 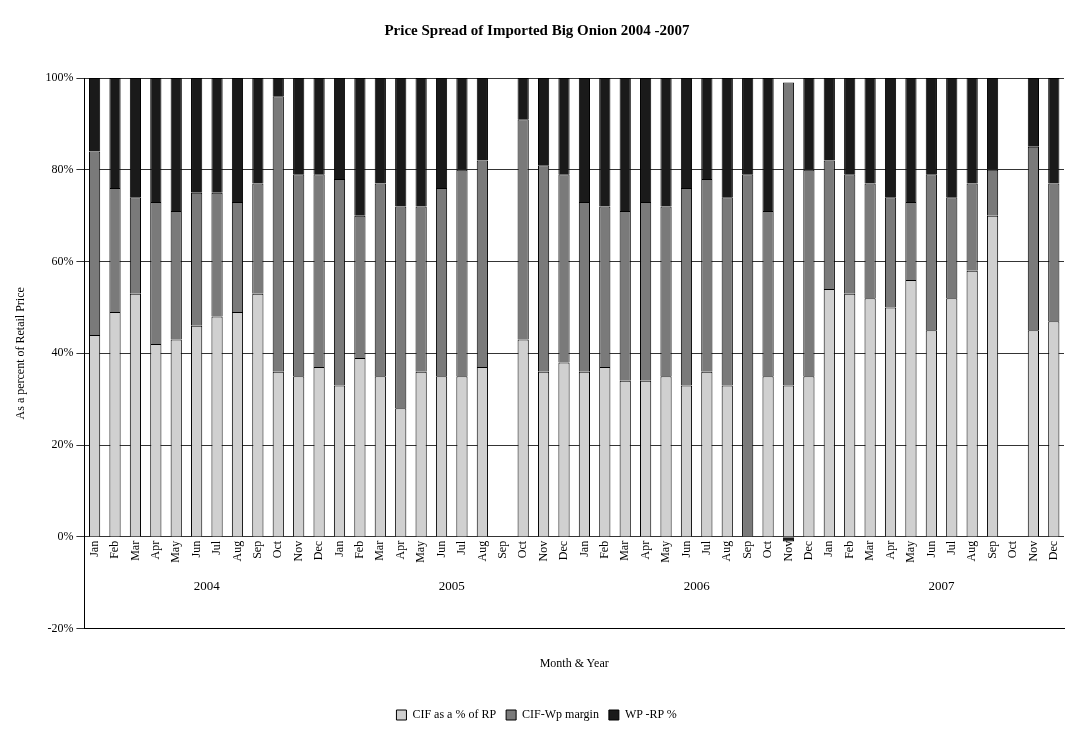 What do you see at coordinates (62, 352) in the screenshot?
I see `y-tick-label: 40%` at bounding box center [62, 352].